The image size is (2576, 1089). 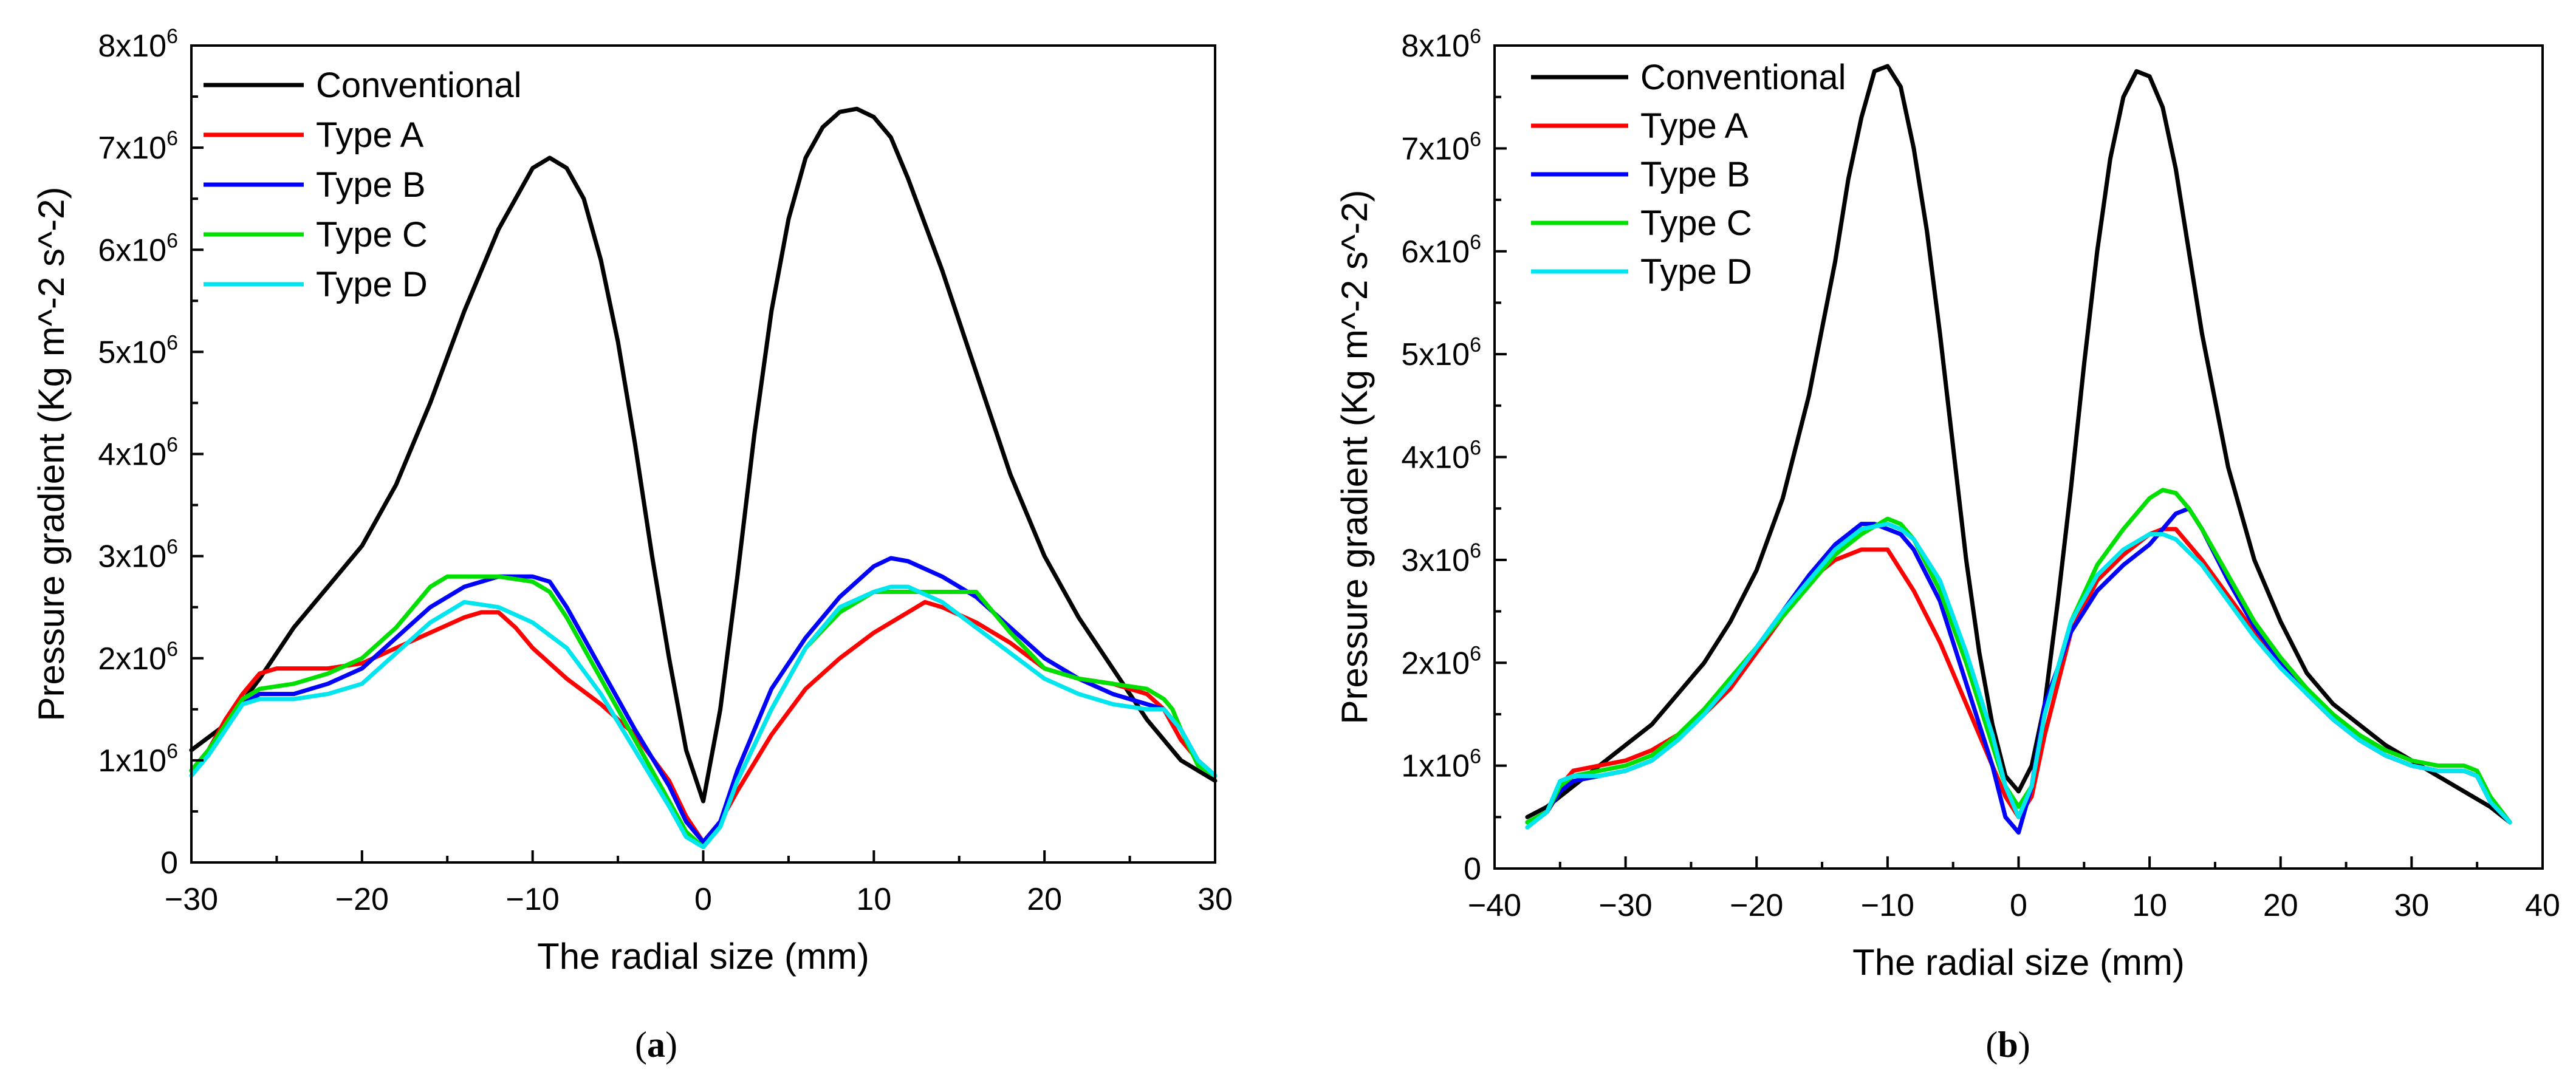 What do you see at coordinates (2542, 906) in the screenshot?
I see `x-tick-label: 40` at bounding box center [2542, 906].